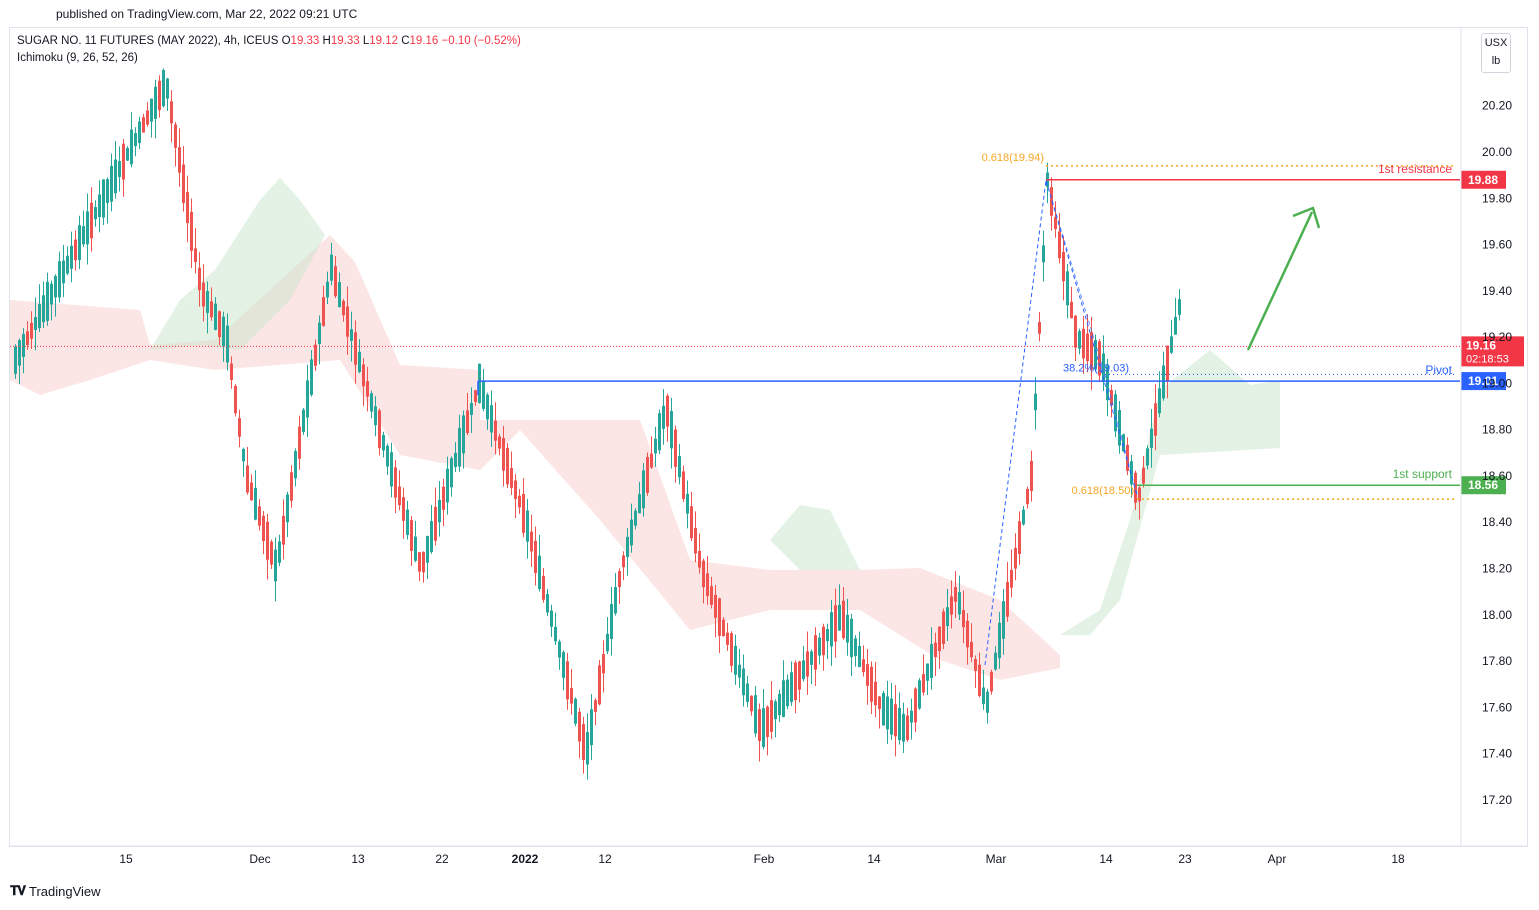 This screenshot has width=1539, height=910. What do you see at coordinates (1103, 491) in the screenshot?
I see `fib-level-label: 0.618(18.50)` at bounding box center [1103, 491].